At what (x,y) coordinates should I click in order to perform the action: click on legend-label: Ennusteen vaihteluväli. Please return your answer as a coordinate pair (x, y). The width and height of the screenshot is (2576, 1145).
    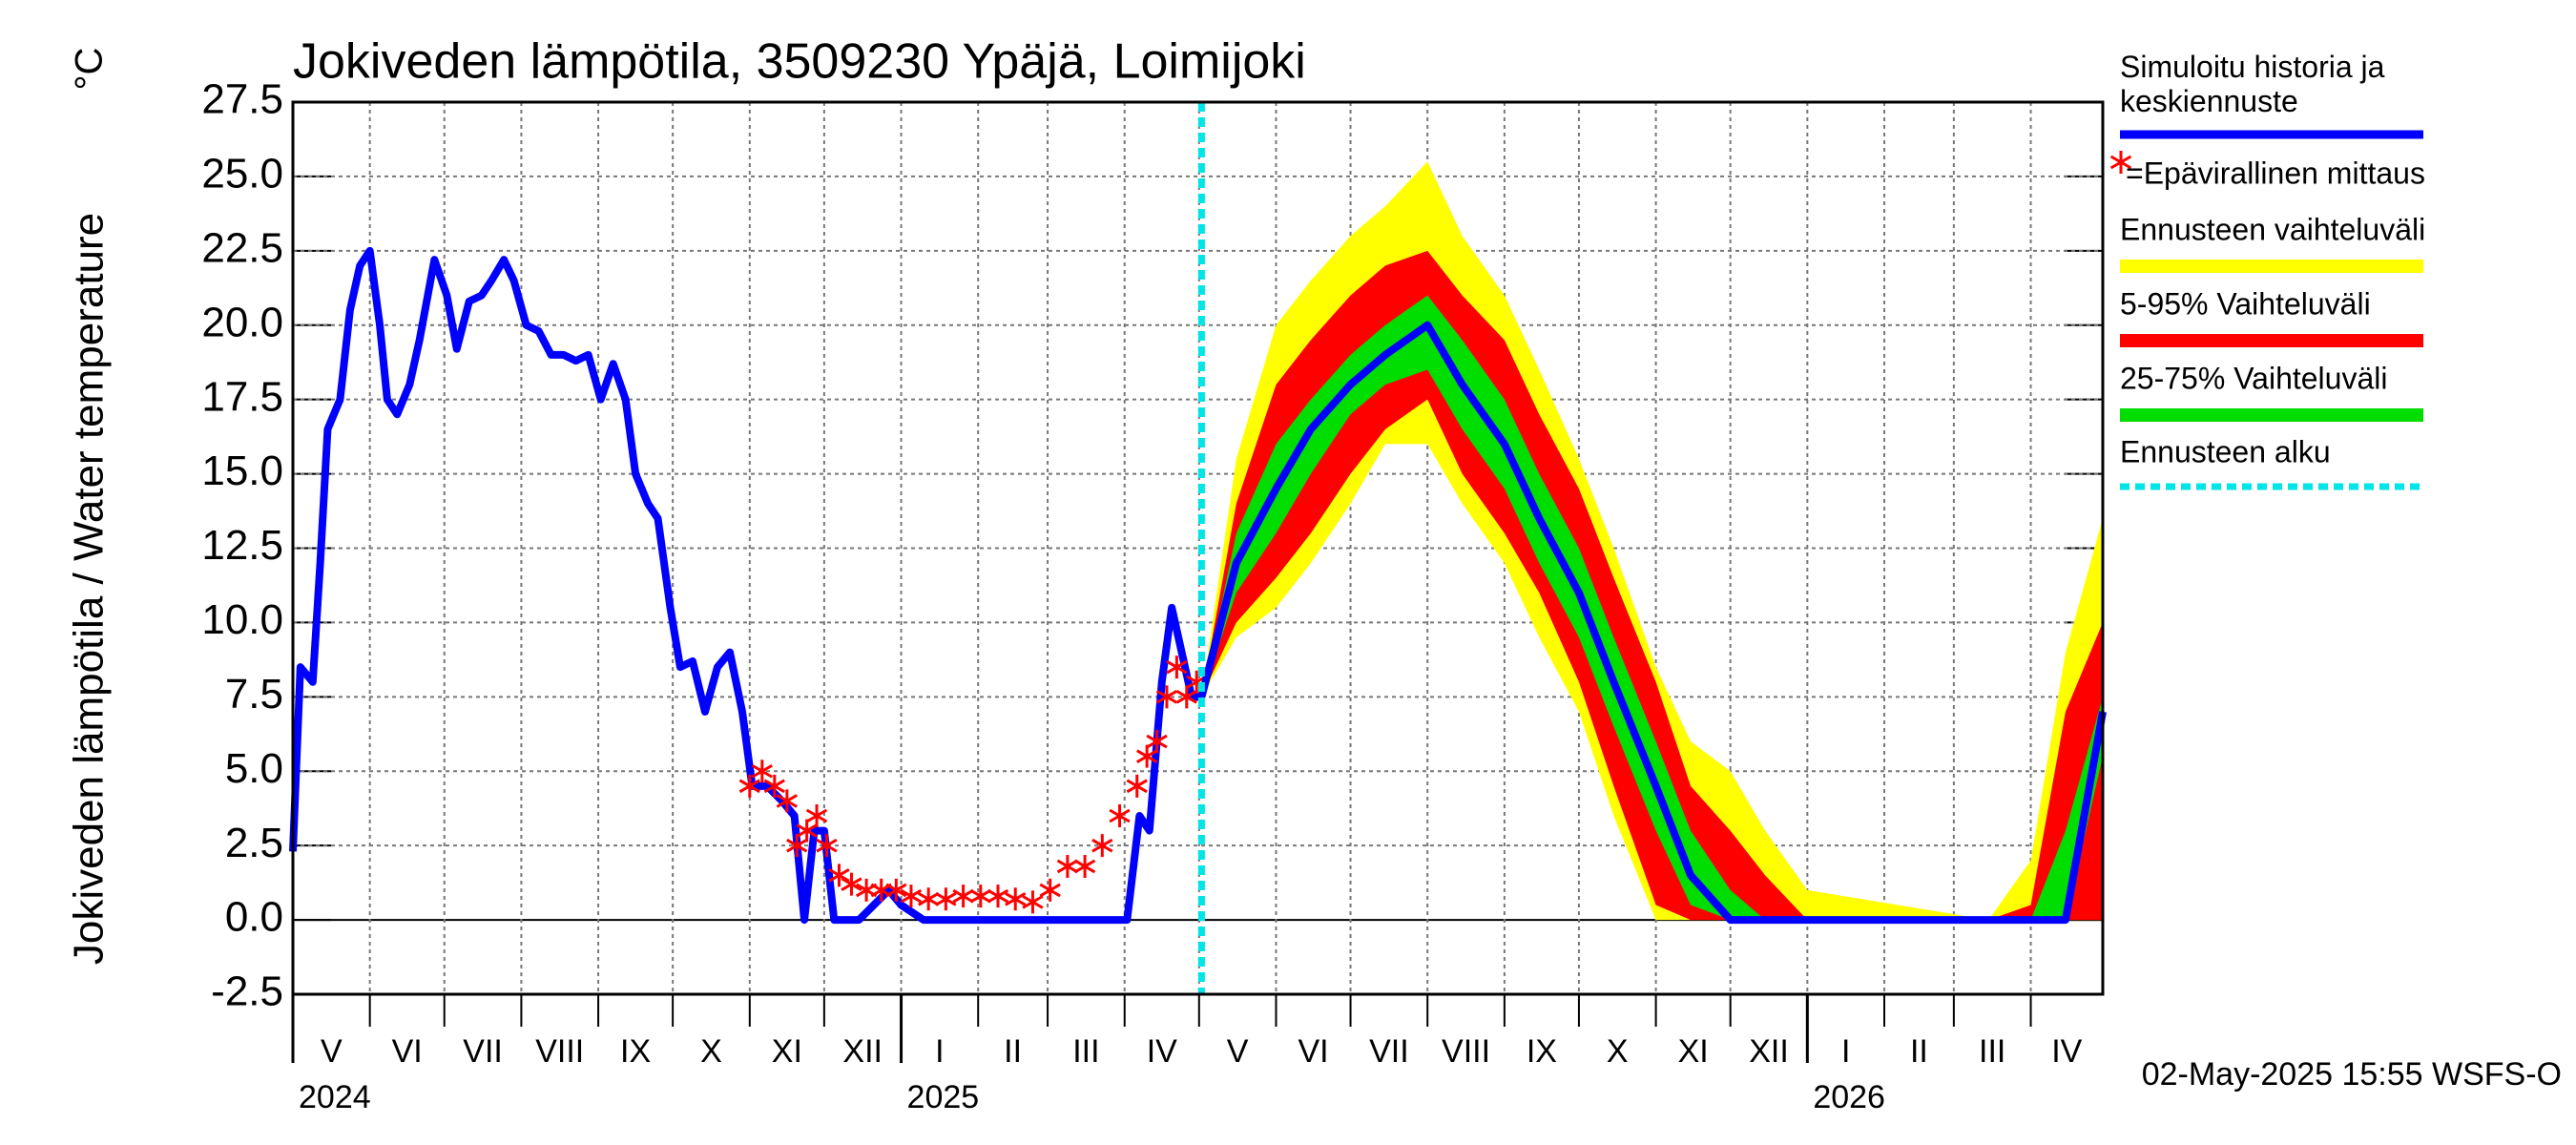
    Looking at the image, I should click on (2272, 229).